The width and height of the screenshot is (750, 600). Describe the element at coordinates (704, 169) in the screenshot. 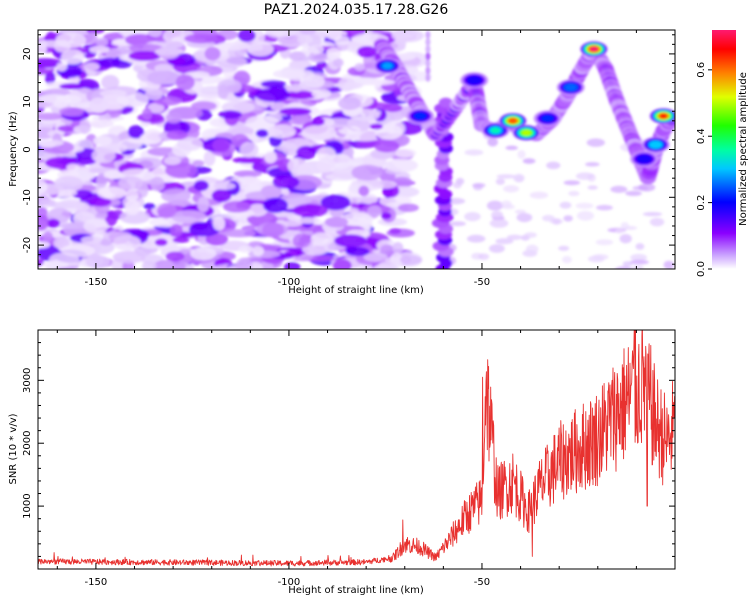

I see `colorbar-ticks: 0.0 0.2 0.4 0.6` at that location.